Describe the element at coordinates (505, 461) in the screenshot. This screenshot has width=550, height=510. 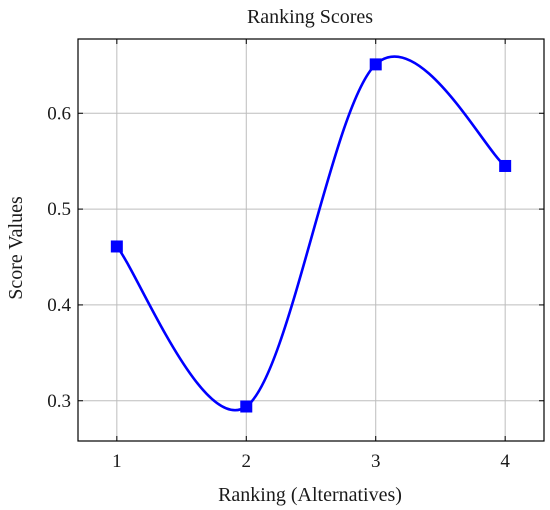
I see `x-tick-label: 4` at that location.